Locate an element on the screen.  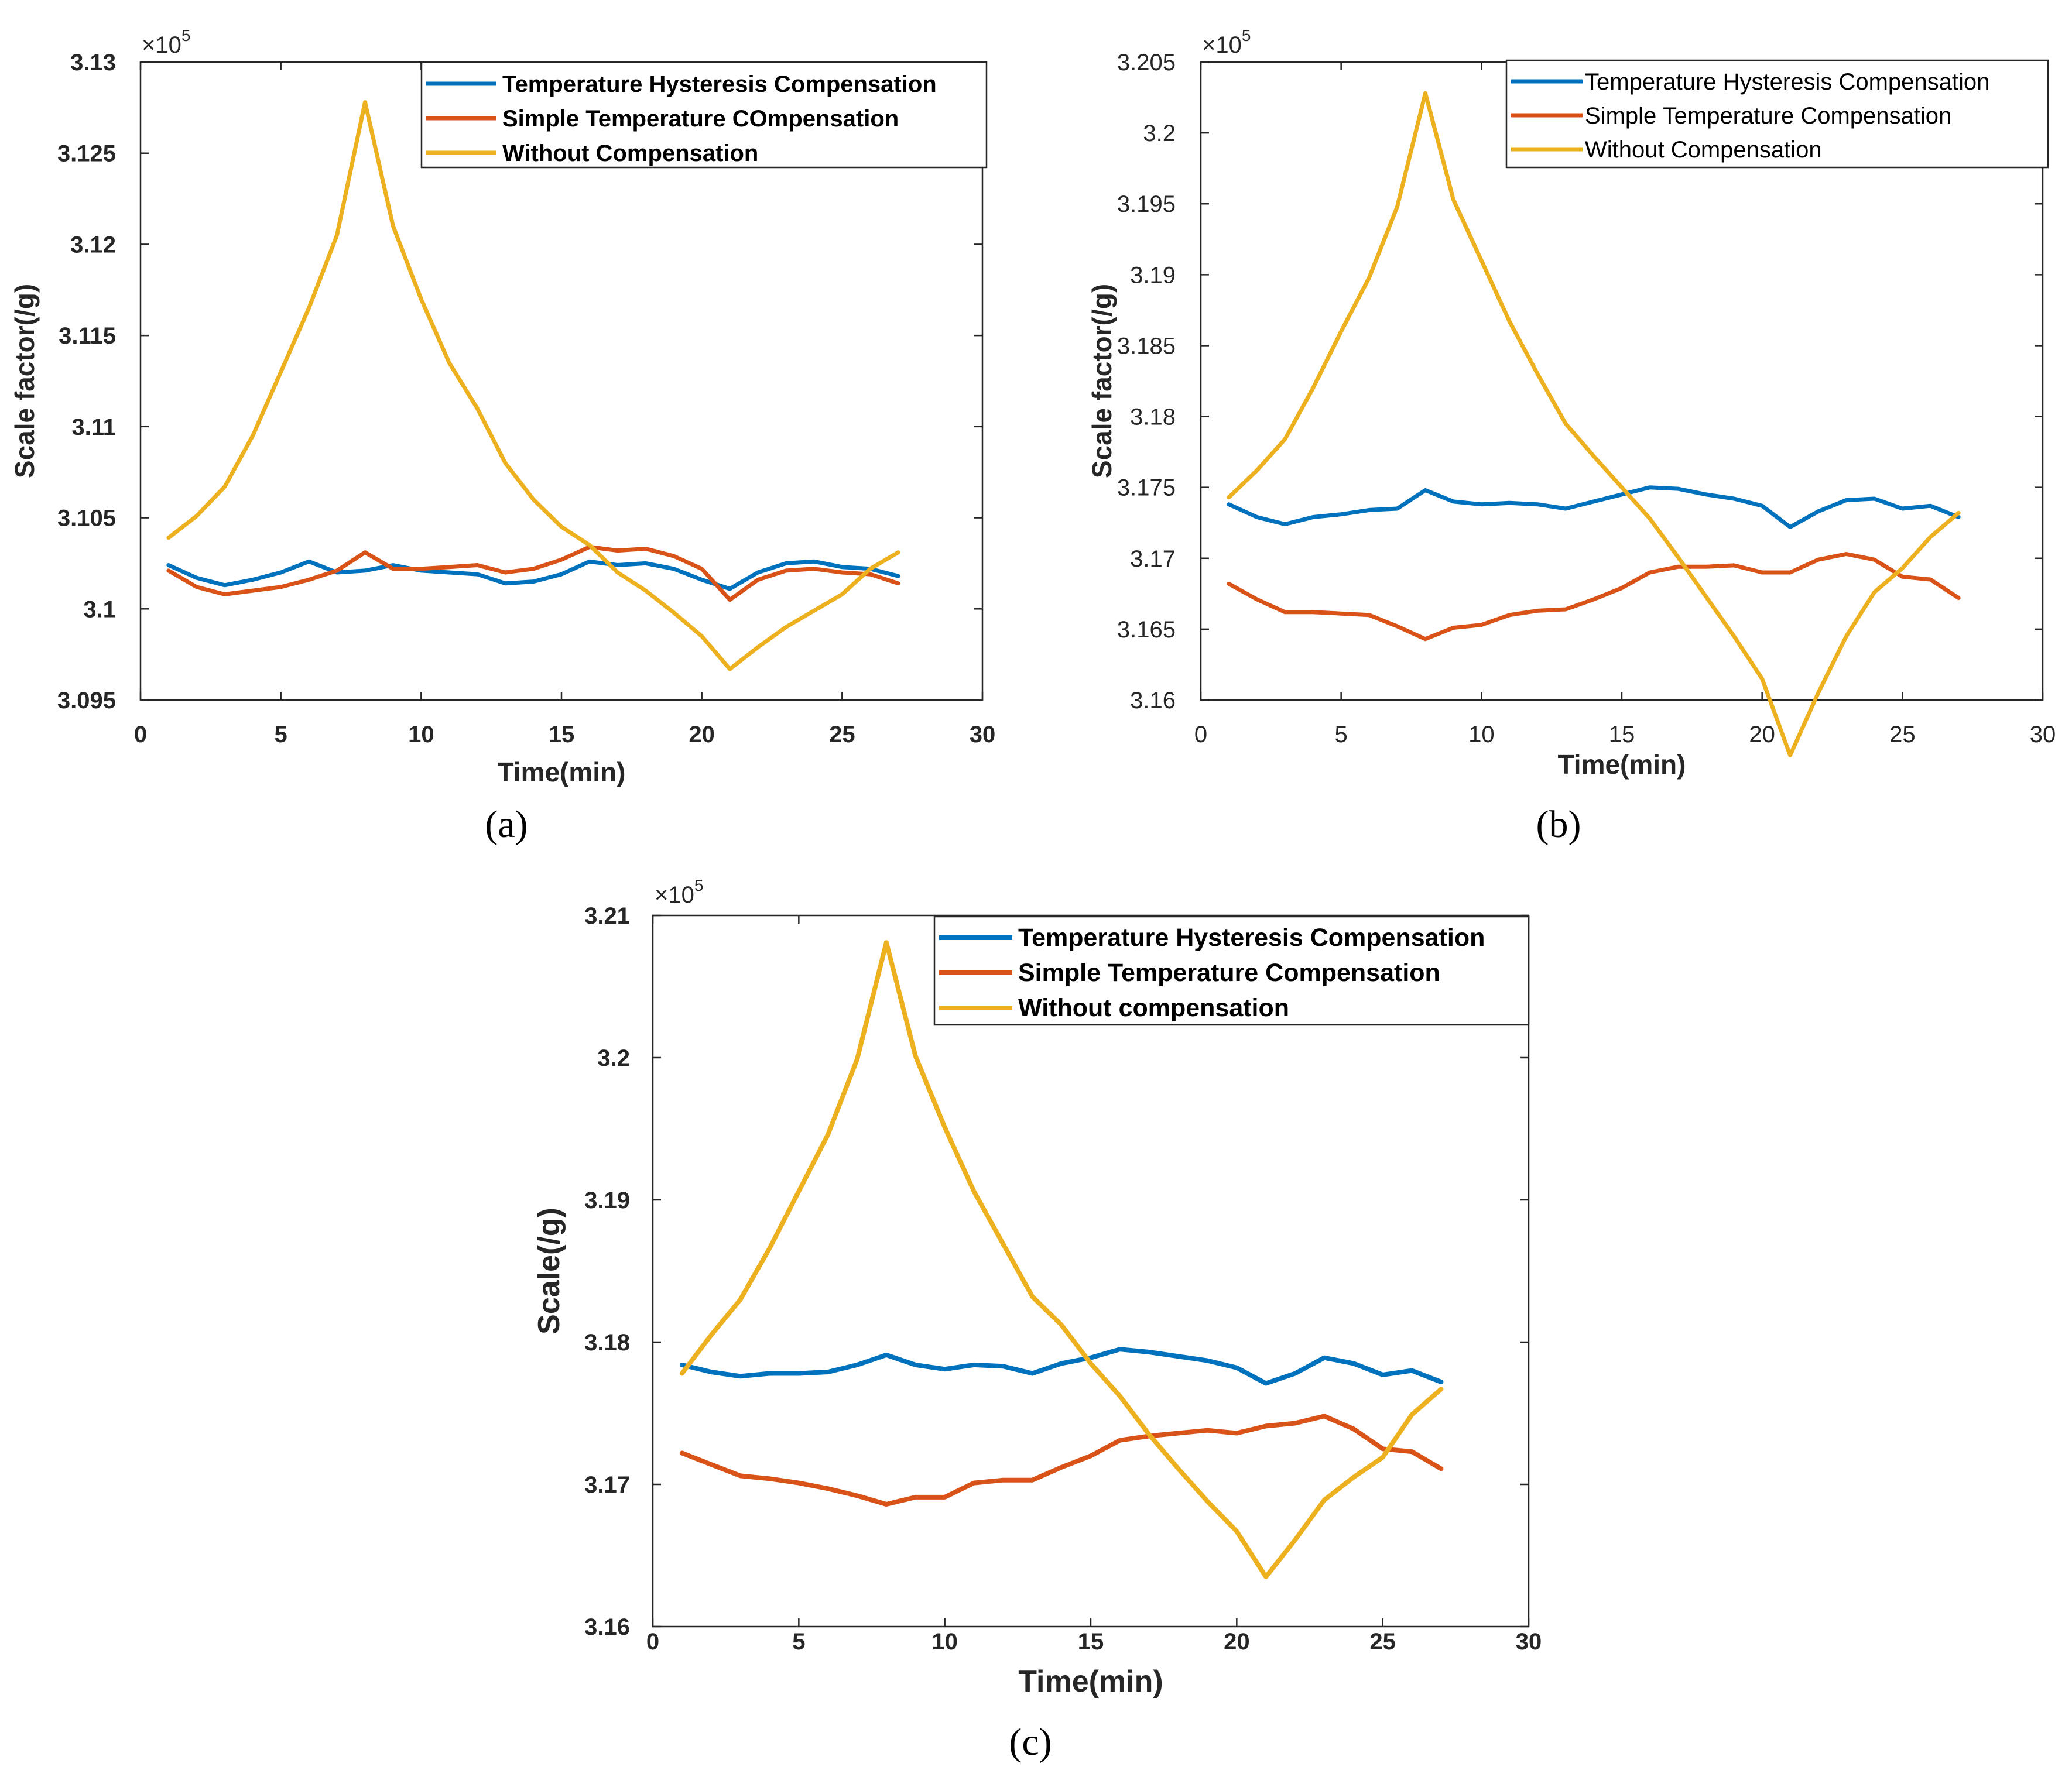
y-tick-label: 3.125 is located at coordinates (86, 154).